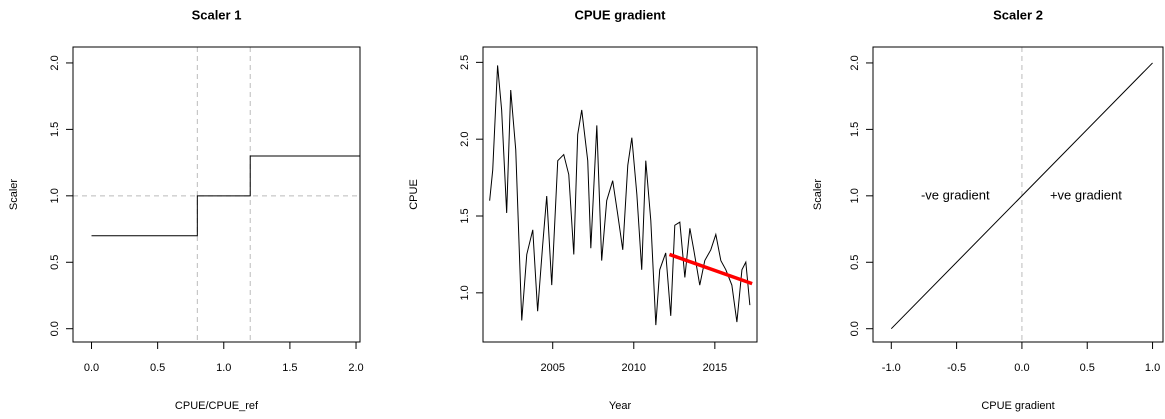 This screenshot has height=419, width=1165. Describe the element at coordinates (414, 194) in the screenshot. I see `y-axis-label: CPUE` at that location.